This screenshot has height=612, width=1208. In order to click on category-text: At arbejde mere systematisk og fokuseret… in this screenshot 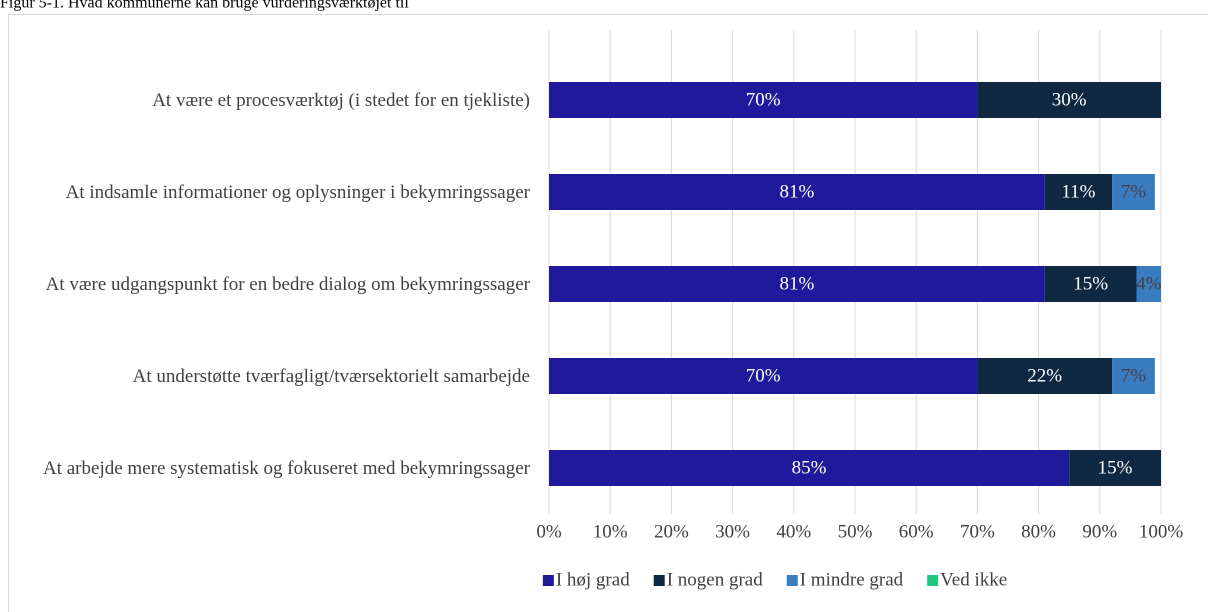, I will do `click(286, 468)`.